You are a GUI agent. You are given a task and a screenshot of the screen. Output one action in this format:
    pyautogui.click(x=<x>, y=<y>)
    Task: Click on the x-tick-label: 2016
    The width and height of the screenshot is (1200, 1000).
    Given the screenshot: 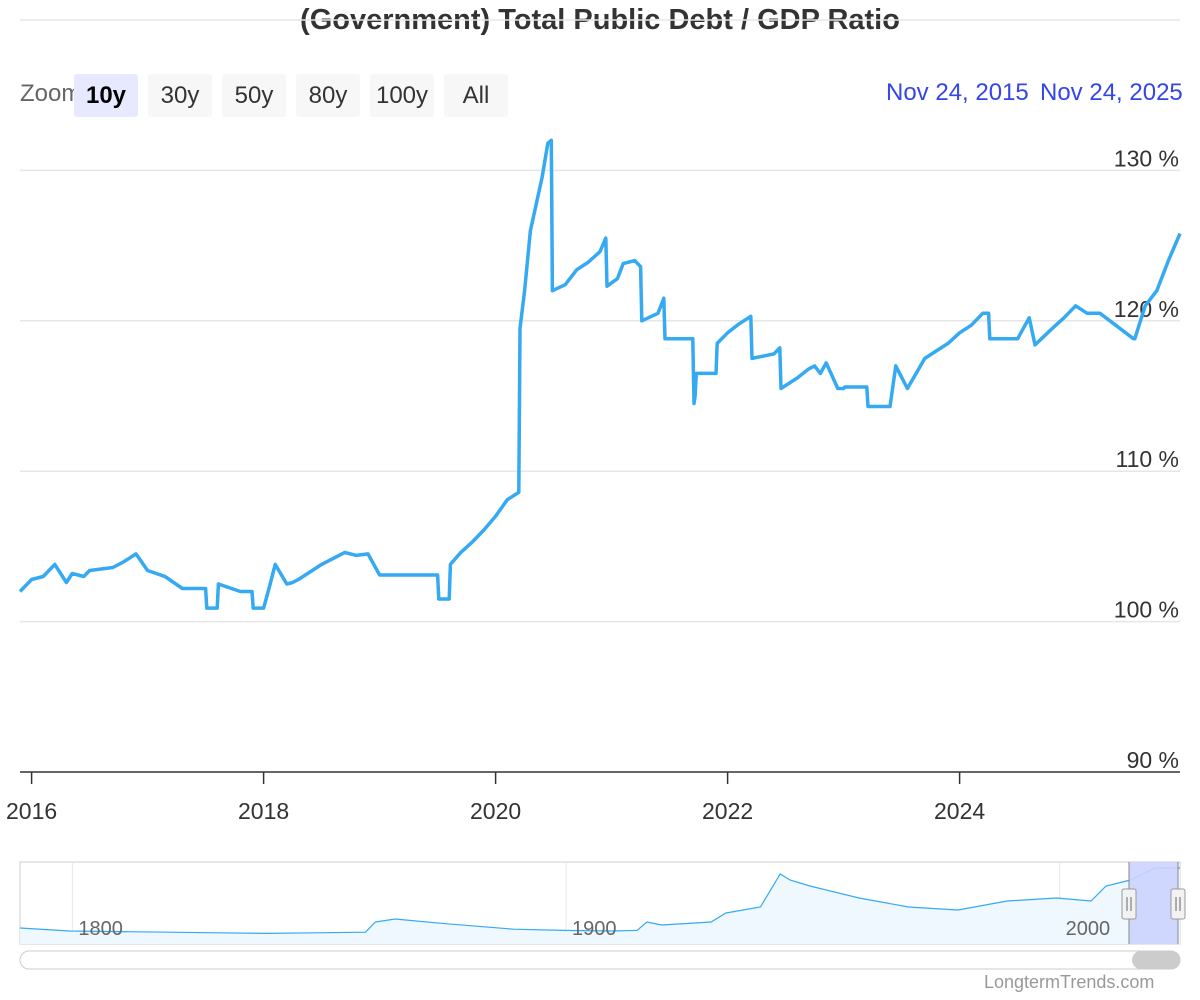 What is the action you would take?
    pyautogui.click(x=31, y=811)
    